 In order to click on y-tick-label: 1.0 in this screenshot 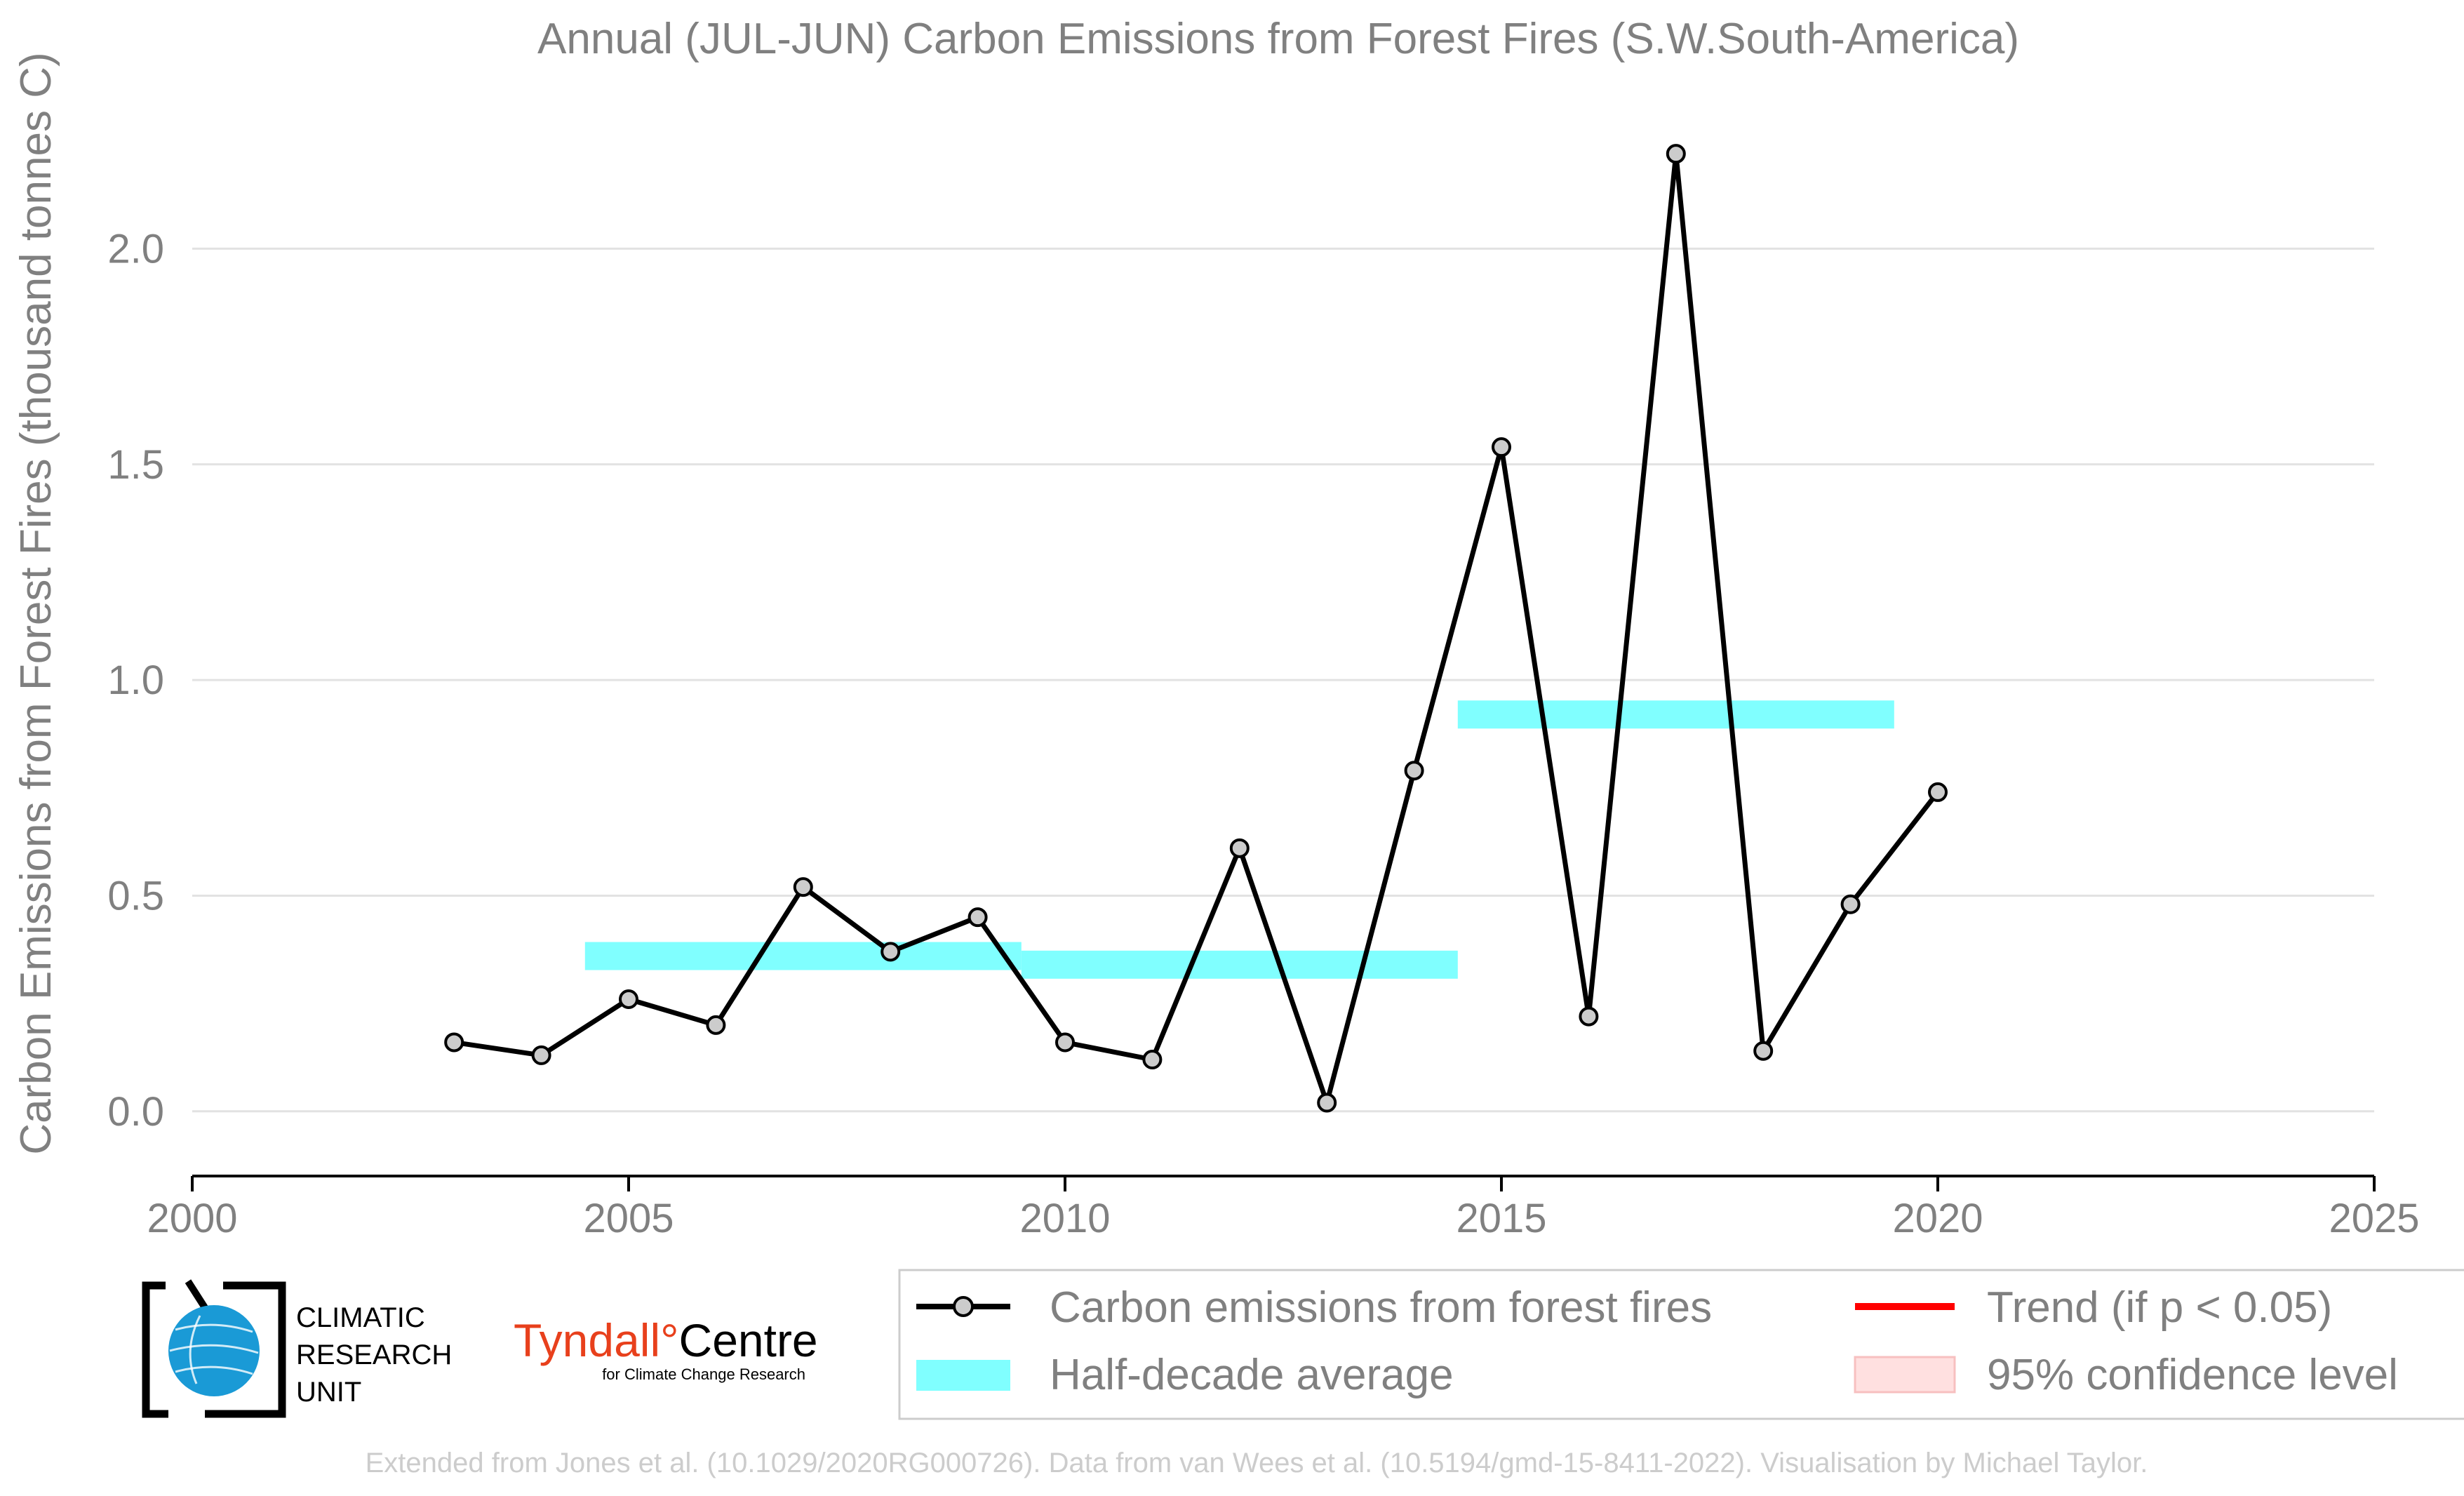, I will do `click(135, 680)`.